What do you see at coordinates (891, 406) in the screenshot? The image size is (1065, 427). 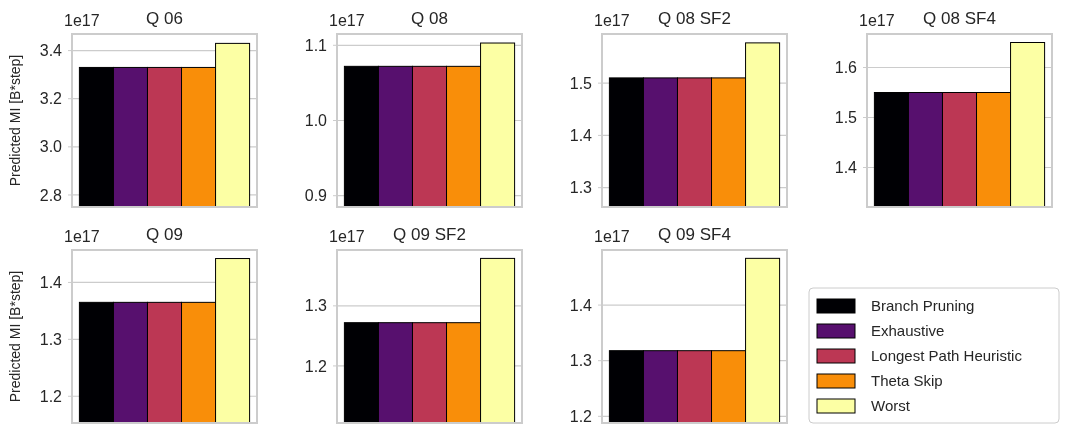 I see `legend-label: Worst` at bounding box center [891, 406].